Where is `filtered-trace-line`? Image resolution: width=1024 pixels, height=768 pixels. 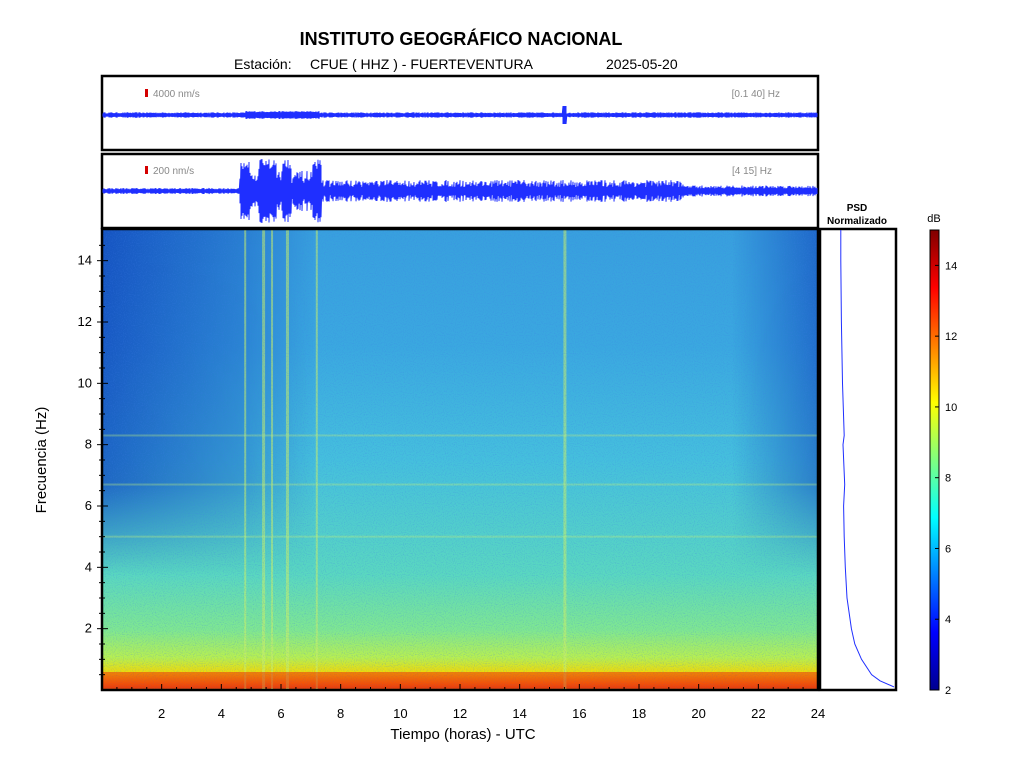 filtered-trace-line is located at coordinates (460, 191).